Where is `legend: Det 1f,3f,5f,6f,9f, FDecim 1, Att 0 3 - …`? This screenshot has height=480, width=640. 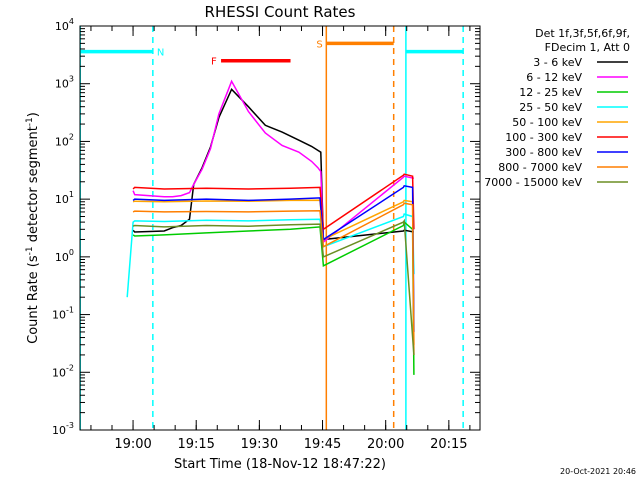
legend: Det 1f,3f,5f,6f,9f, FDecim 1, Att 0 3 - … is located at coordinates (557, 108).